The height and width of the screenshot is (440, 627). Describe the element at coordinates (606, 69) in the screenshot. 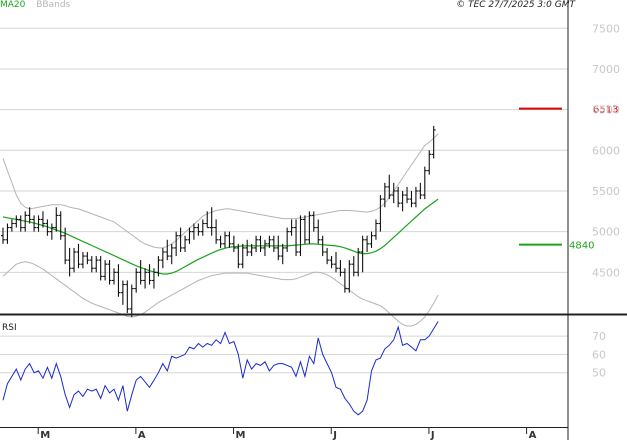

I see `price-tick-label: 7000` at that location.